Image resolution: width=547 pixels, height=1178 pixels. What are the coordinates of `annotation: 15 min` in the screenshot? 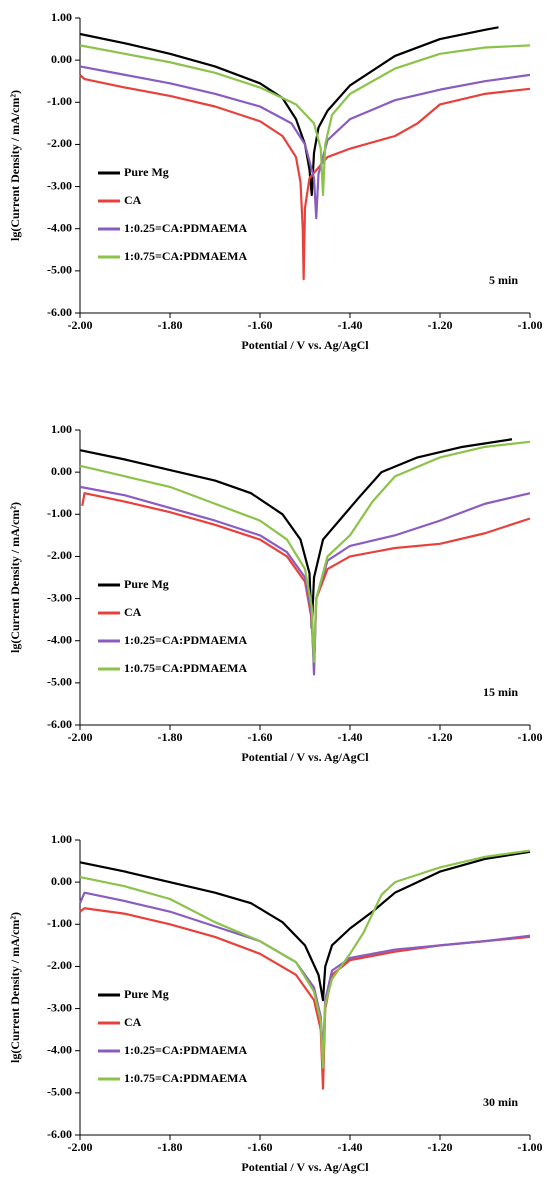 It's located at (500, 692).